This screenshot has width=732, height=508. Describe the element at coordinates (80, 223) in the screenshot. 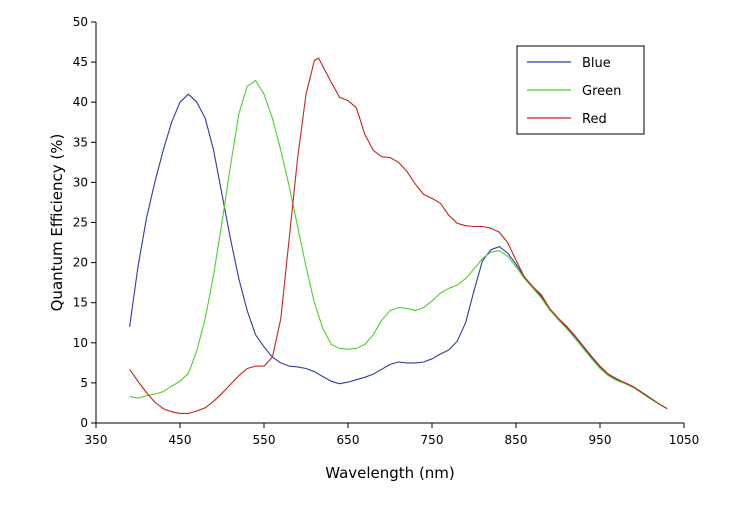

I see `y-tick-label: 25` at that location.